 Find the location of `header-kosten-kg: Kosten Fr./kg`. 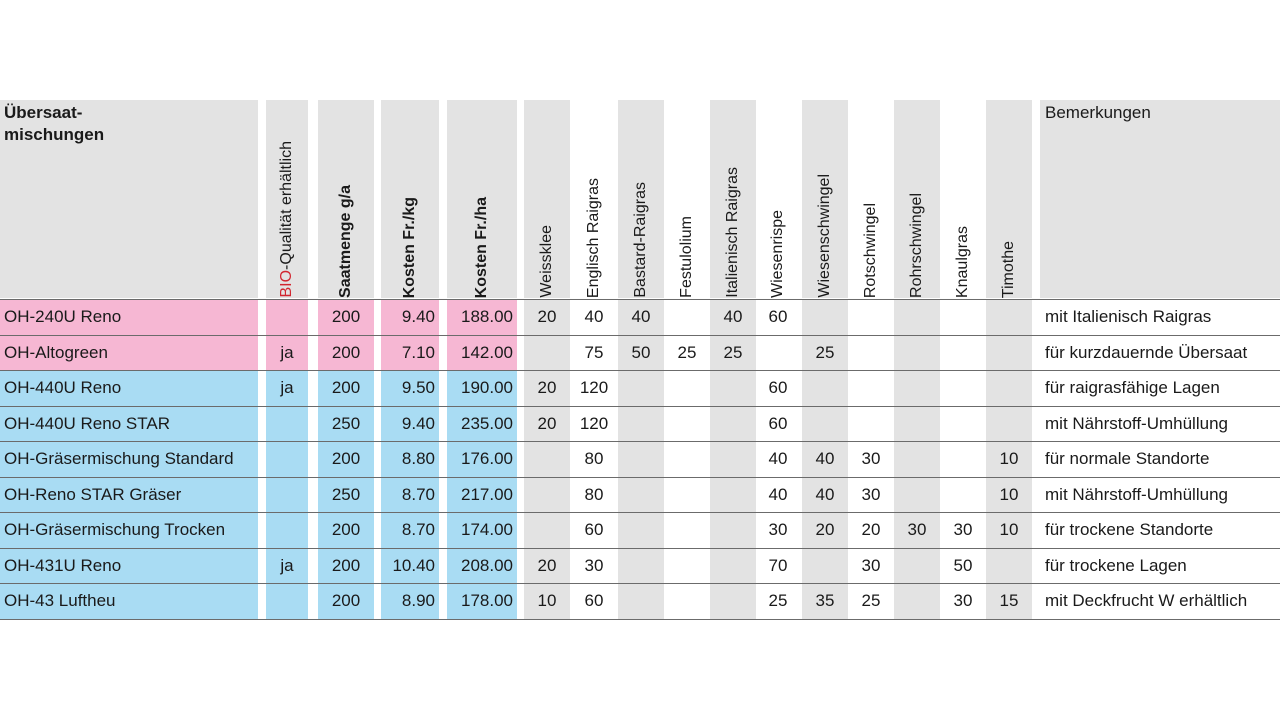

header-kosten-kg: Kosten Fr./kg is located at coordinates (410, 199).